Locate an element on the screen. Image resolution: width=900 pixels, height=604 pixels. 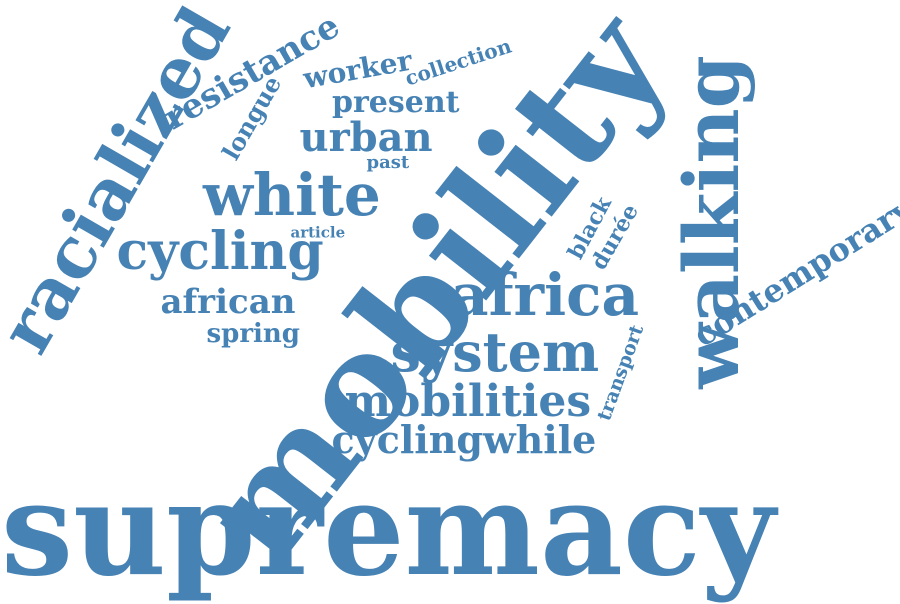
word-system: system is located at coordinates (495, 352).